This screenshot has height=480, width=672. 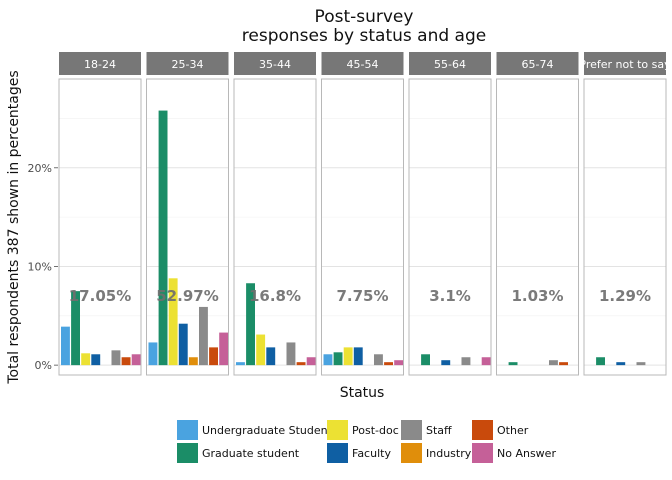 What do you see at coordinates (267, 430) in the screenshot?
I see `legend-label: Undergraduate Student` at bounding box center [267, 430].